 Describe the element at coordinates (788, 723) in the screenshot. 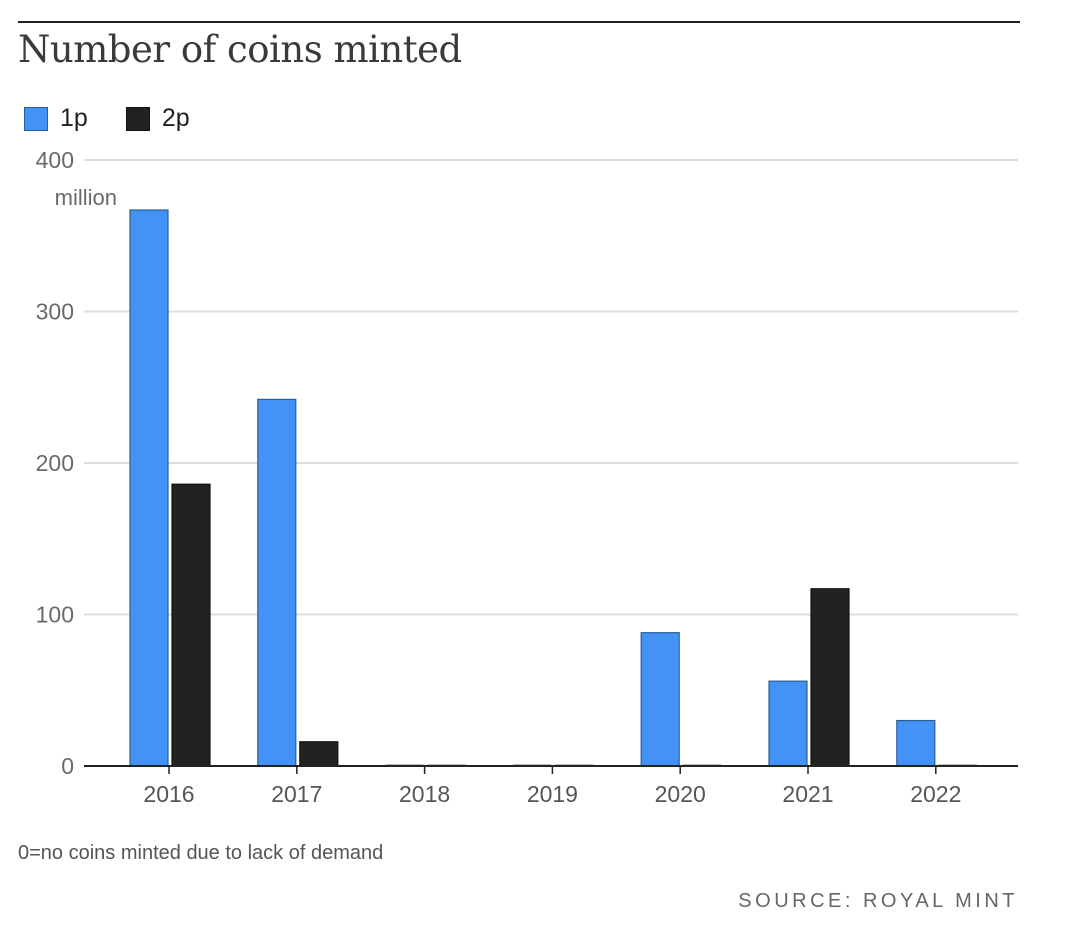

I see `bar-1p-2021` at that location.